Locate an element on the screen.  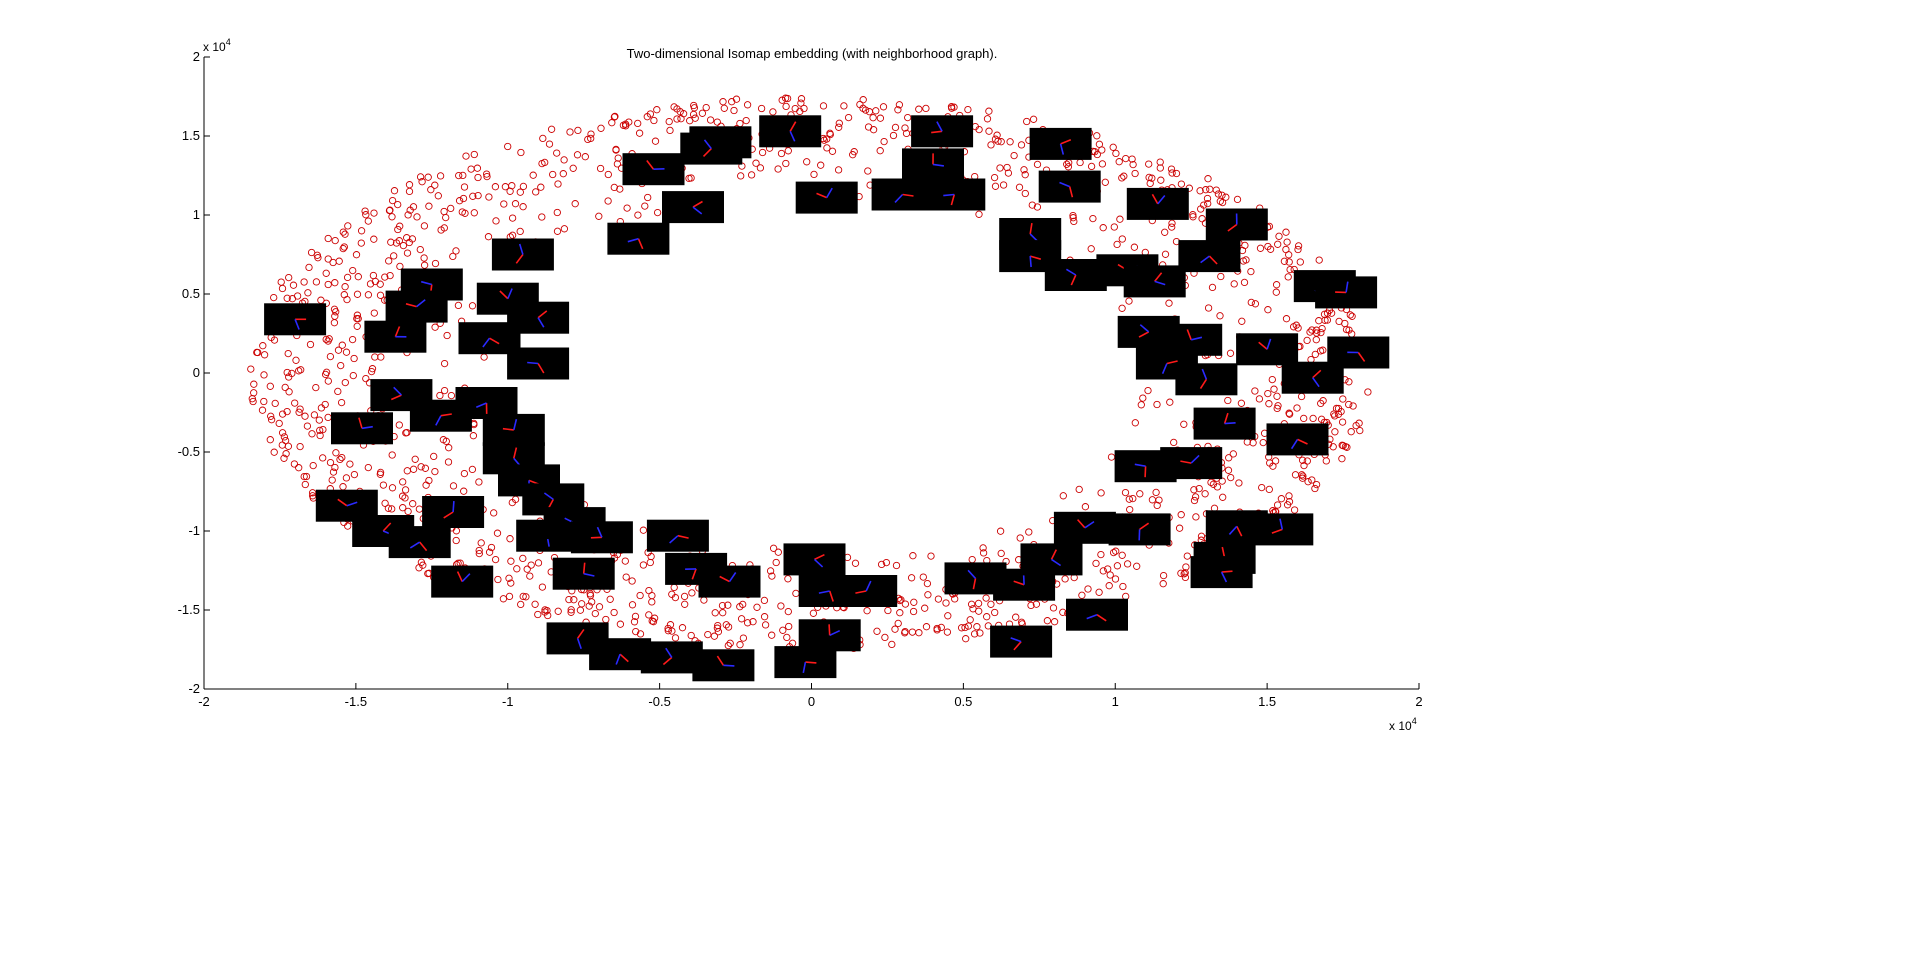
y-tick-label: -0.5 is located at coordinates (189, 451).